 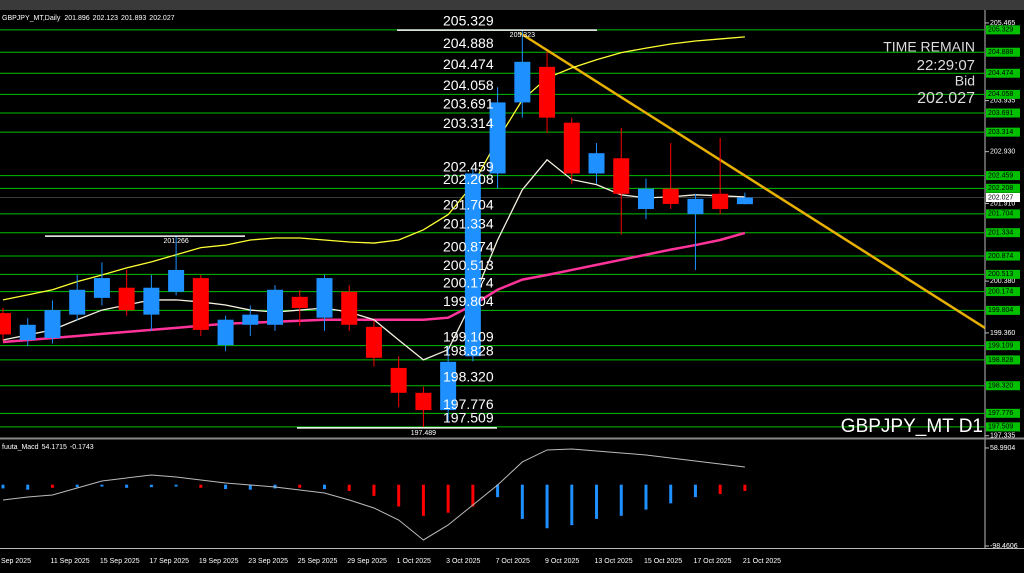 What do you see at coordinates (82, 447) in the screenshot?
I see `macd-signal: -0.1743` at bounding box center [82, 447].